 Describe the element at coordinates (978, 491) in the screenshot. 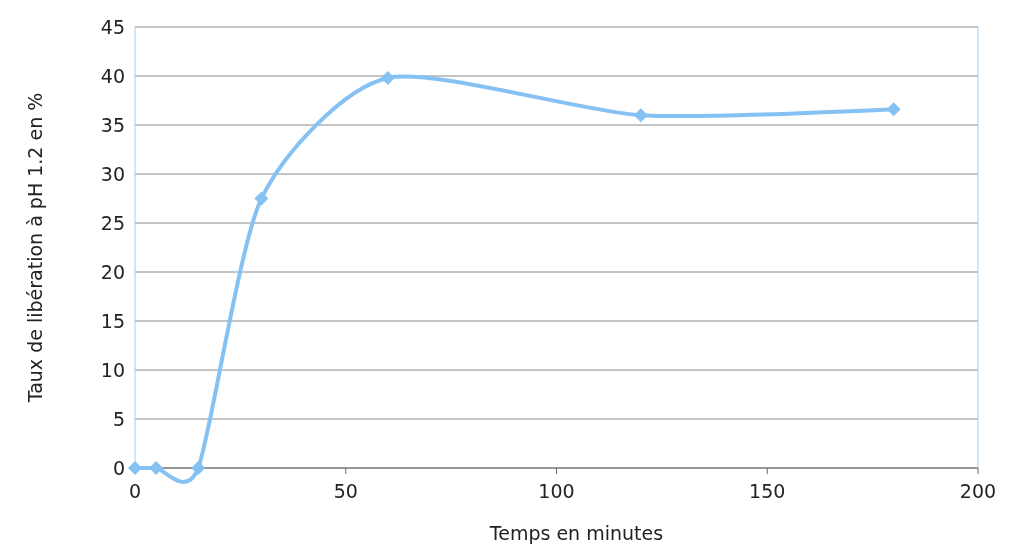

I see `x-tick-label: 200` at that location.